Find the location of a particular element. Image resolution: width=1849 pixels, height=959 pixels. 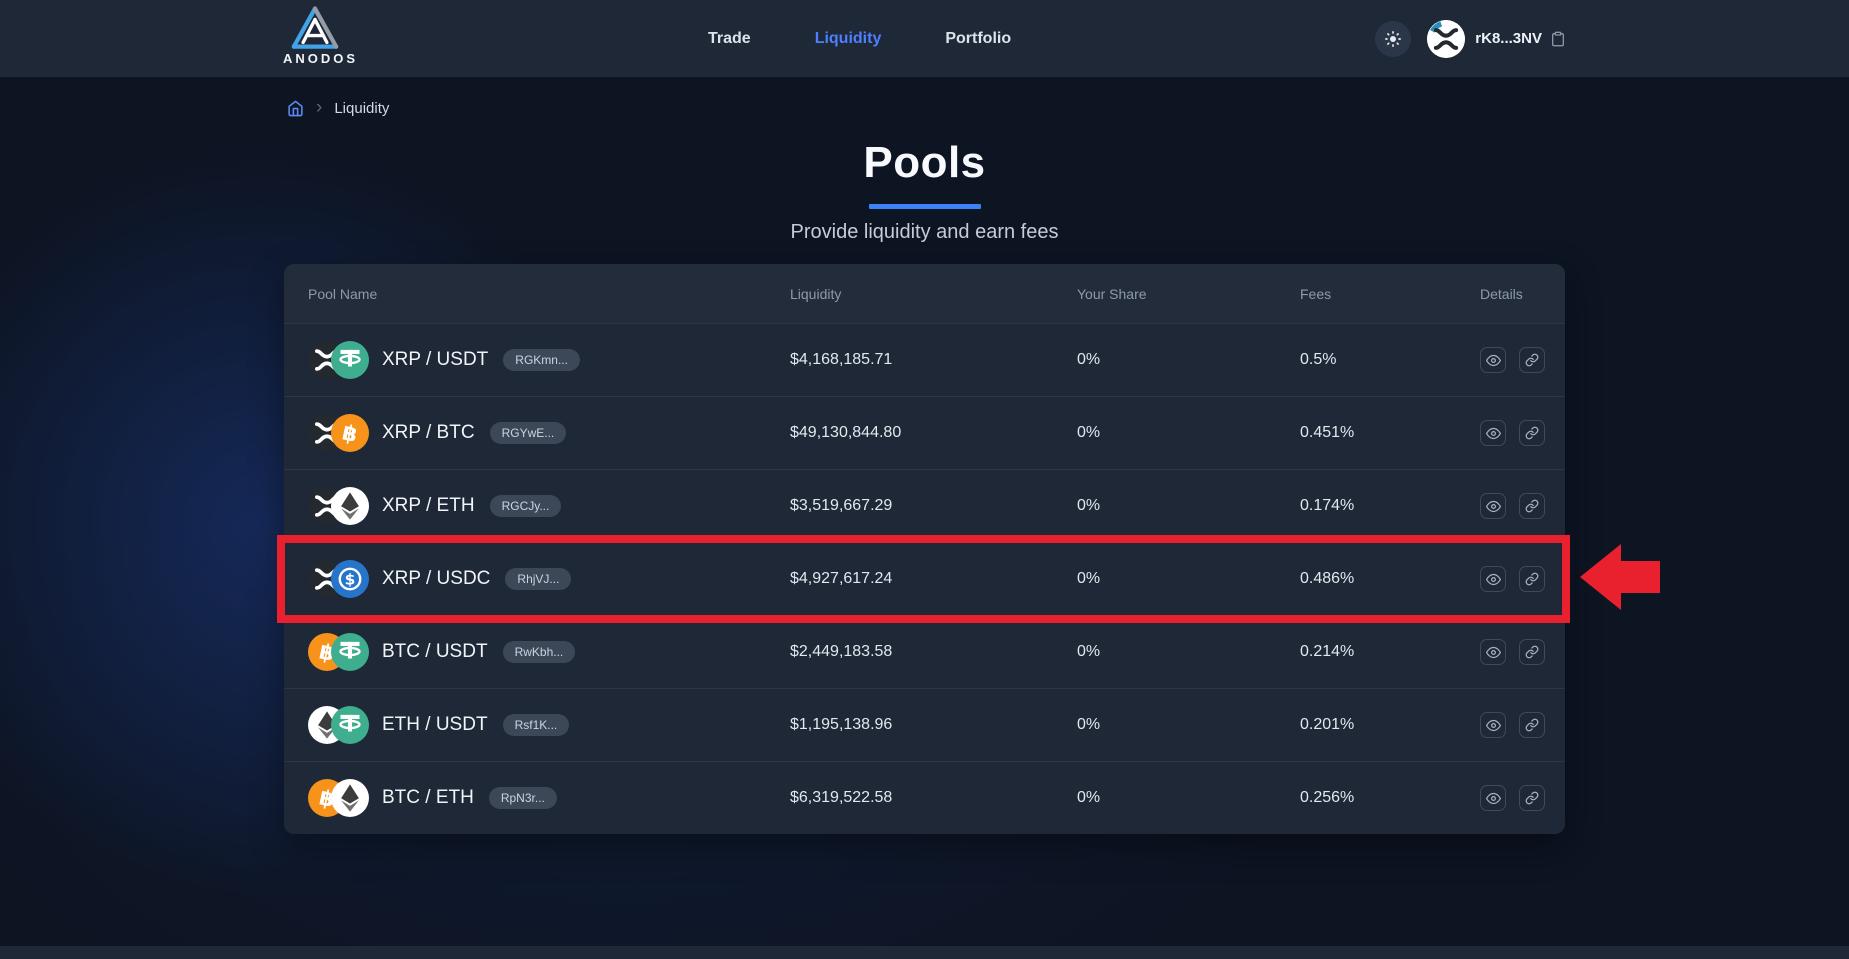

column-header-pool-name: Pool Name is located at coordinates (343, 293).